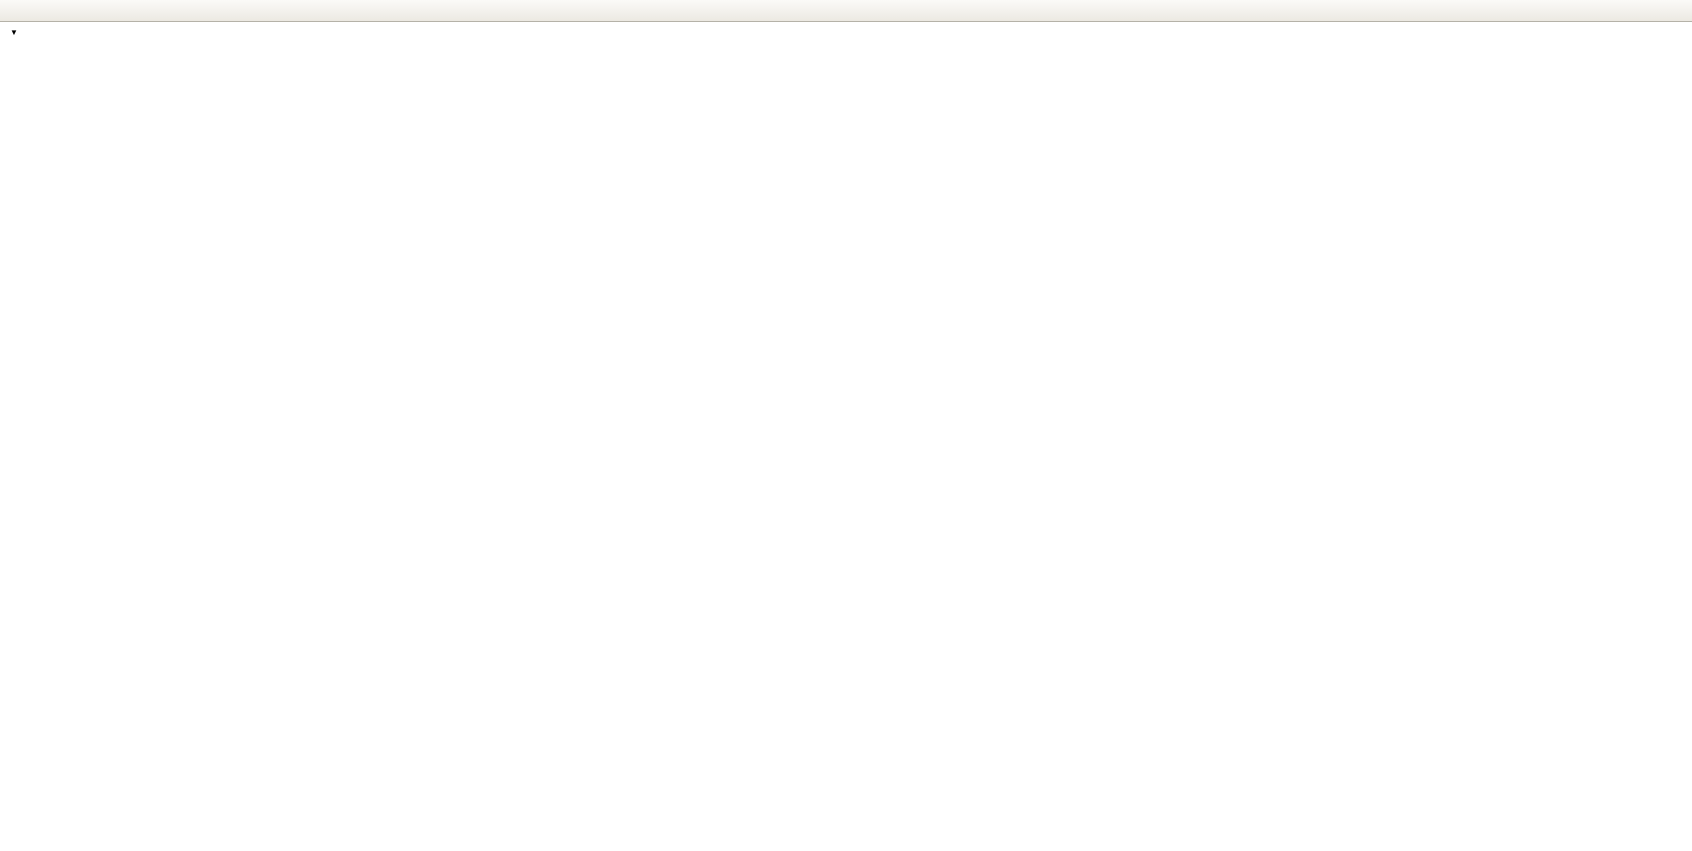 This screenshot has height=851, width=1692. I want to click on chart-title: ▼, so click(29, 32).